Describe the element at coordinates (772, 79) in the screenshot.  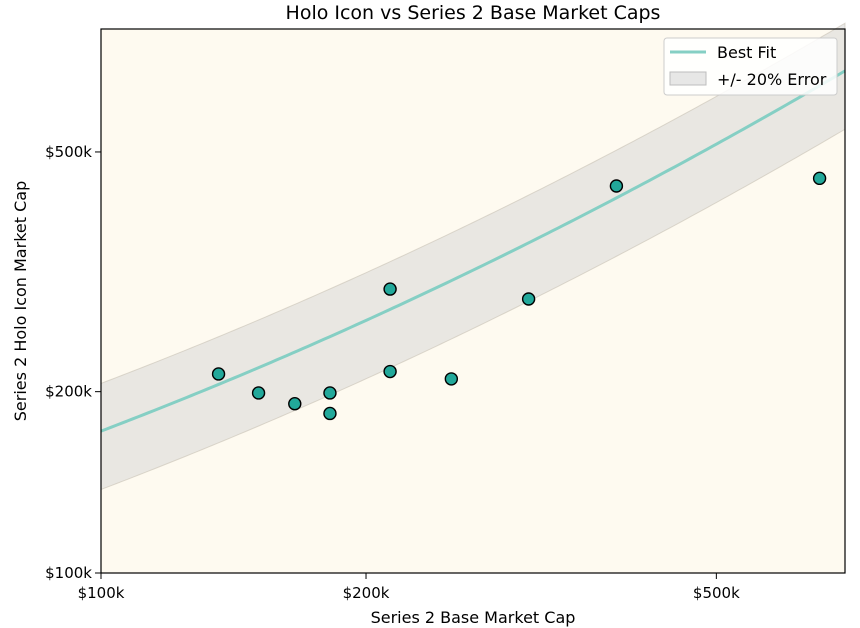
I see `legend-error-band-label: +/- 20% Error` at that location.